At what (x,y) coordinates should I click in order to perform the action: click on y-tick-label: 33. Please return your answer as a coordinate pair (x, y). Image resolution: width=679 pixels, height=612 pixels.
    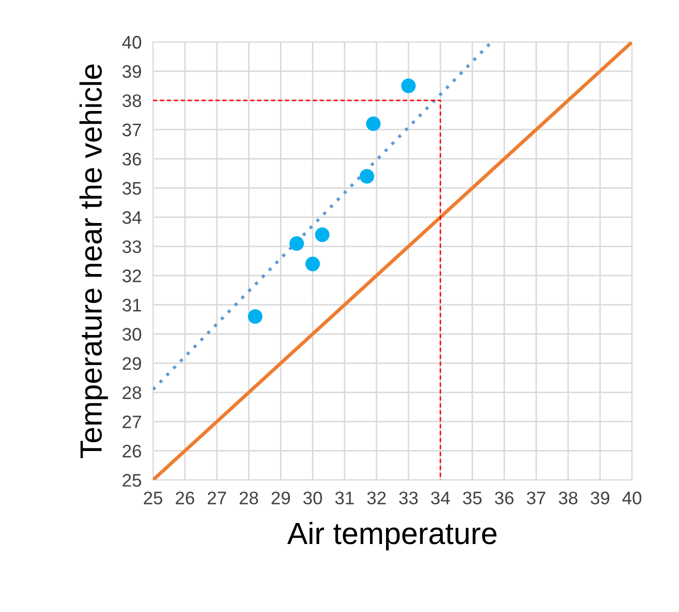
    Looking at the image, I should click on (132, 247).